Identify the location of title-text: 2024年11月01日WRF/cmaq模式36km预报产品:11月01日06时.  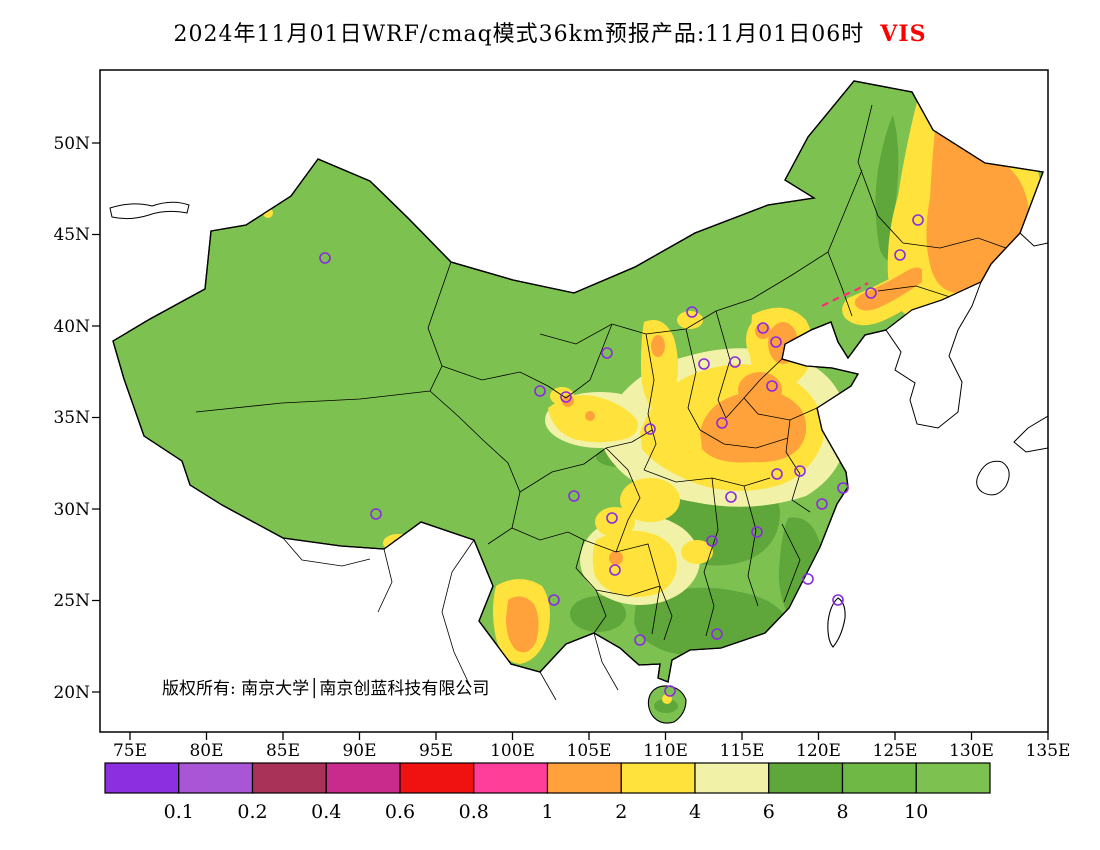
(519, 34).